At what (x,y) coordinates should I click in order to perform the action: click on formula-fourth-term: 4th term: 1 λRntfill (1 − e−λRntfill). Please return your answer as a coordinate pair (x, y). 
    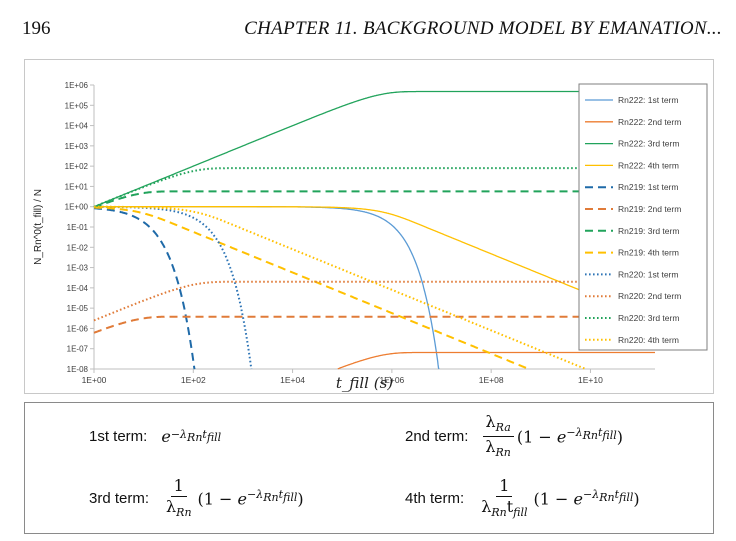
    Looking at the image, I should click on (522, 498).